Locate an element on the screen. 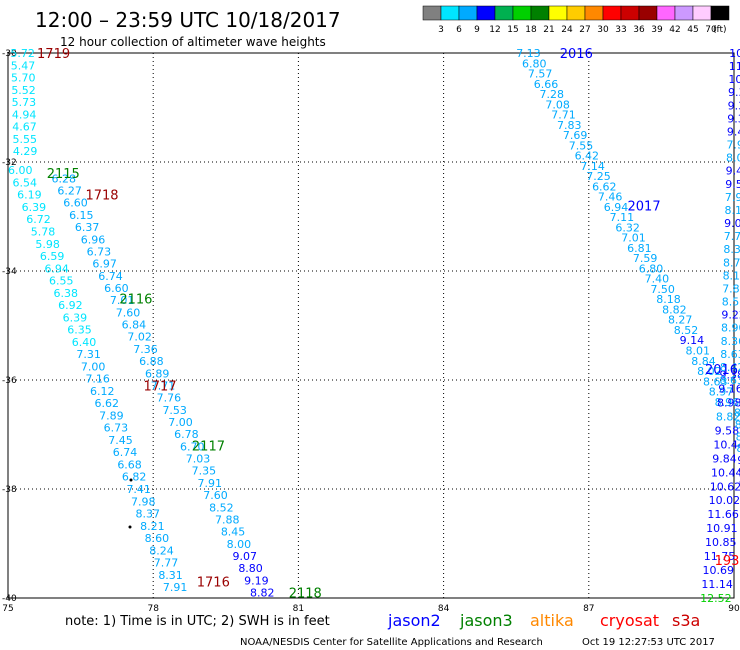  swh-value: 6.28 is located at coordinates (64, 178).